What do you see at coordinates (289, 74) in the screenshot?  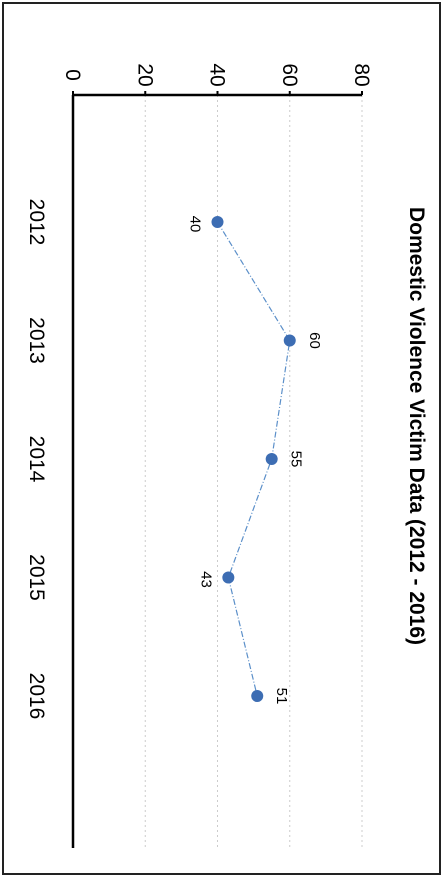 I see `value-tick-label-60: 60` at bounding box center [289, 74].